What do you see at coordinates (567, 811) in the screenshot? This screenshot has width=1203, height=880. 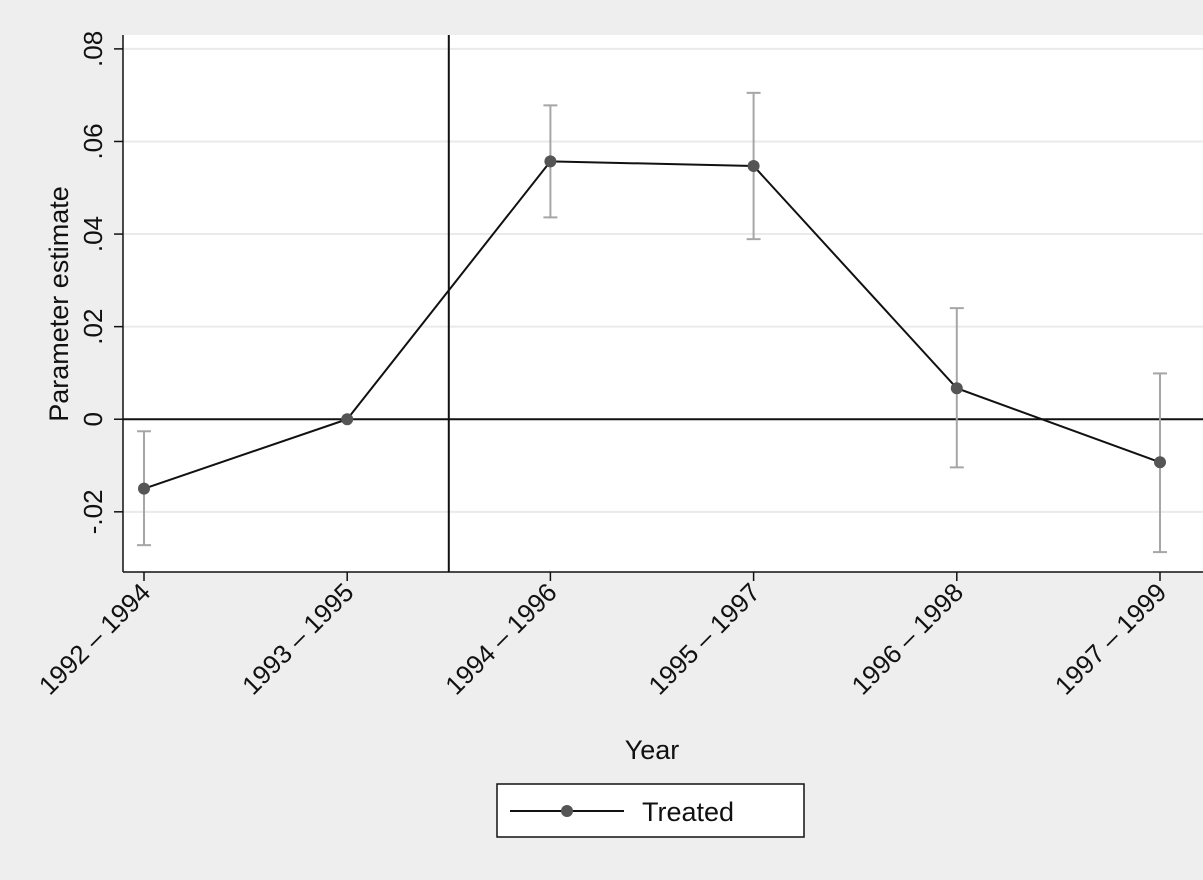 I see `legend-marker-swatch` at bounding box center [567, 811].